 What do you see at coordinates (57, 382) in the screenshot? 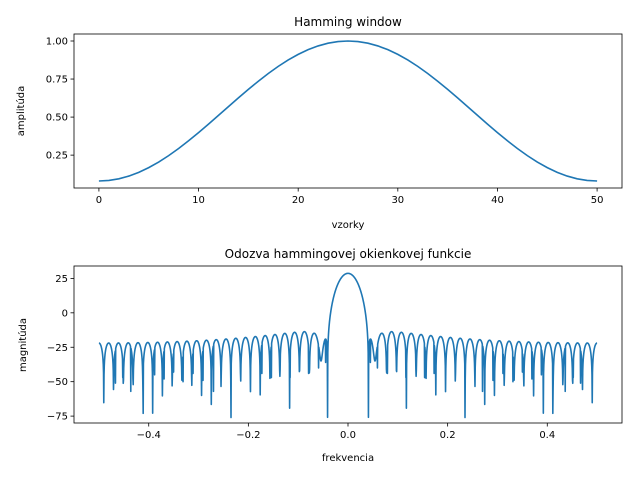
I see `y-tick-label: −50` at bounding box center [57, 382].